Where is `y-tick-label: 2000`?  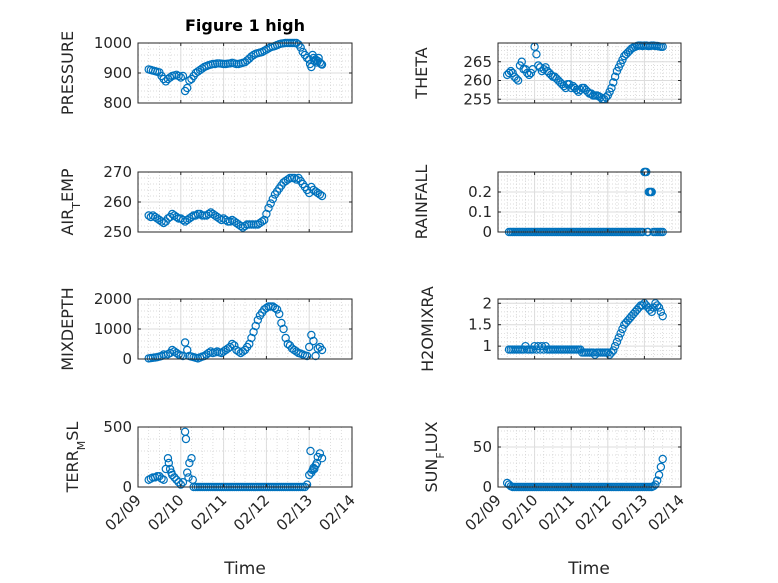
y-tick-label: 2000 is located at coordinates (113, 299).